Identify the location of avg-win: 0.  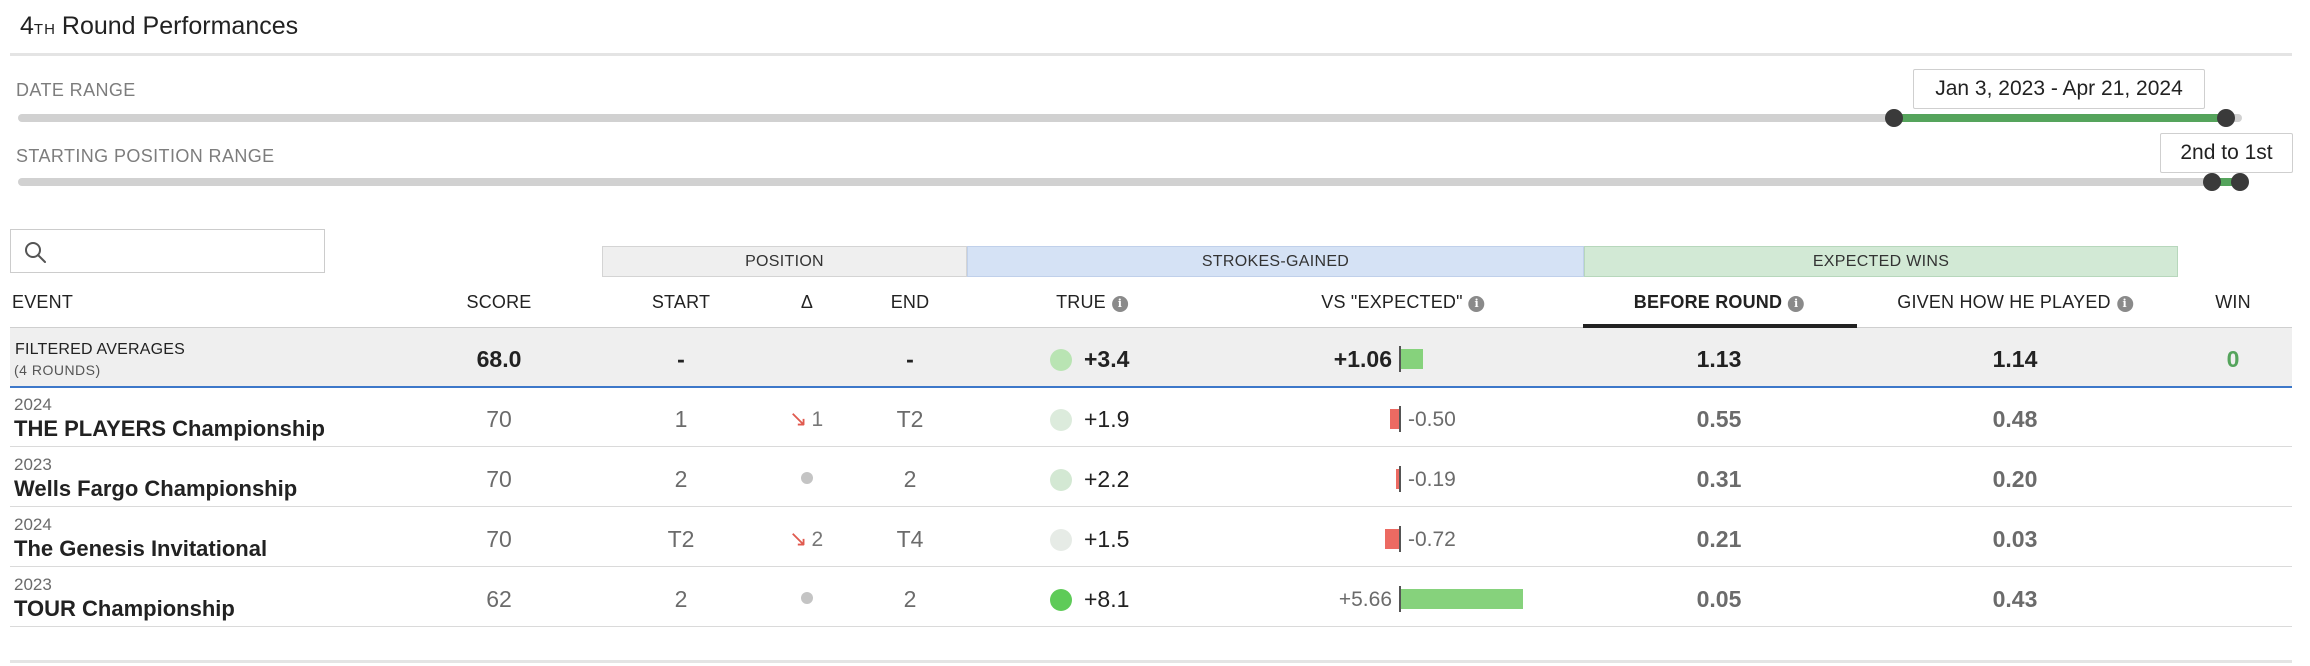
(2233, 359).